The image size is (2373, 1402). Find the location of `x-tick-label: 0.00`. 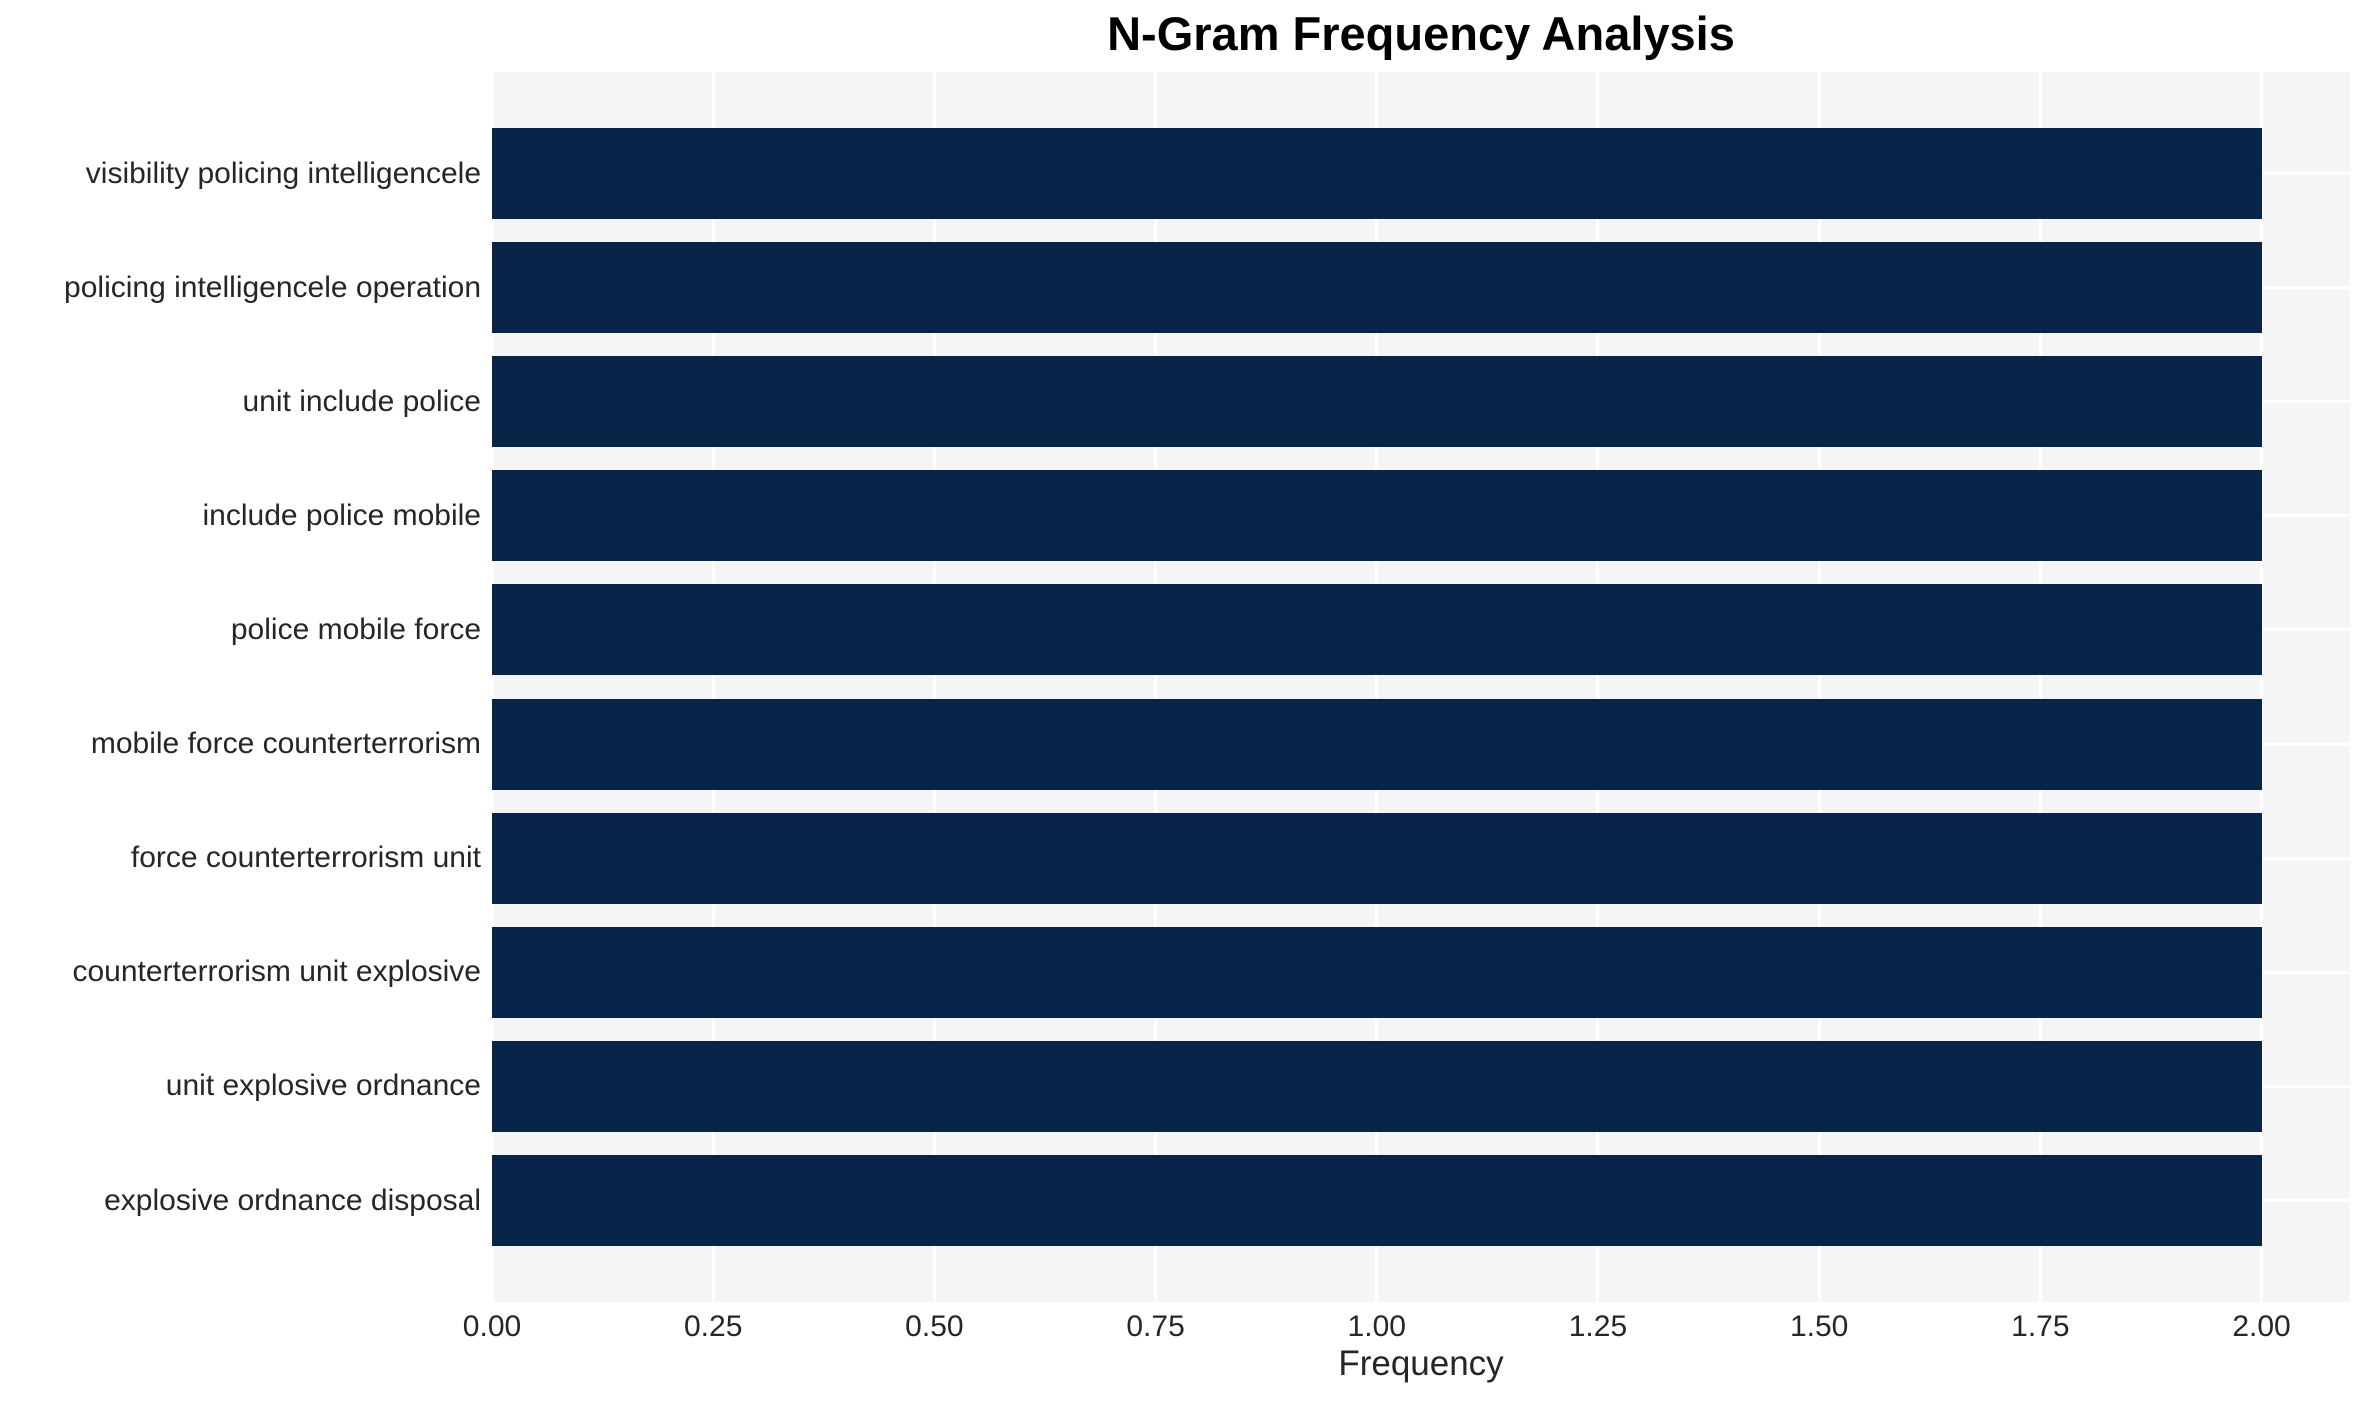

x-tick-label: 0.00 is located at coordinates (492, 1326).